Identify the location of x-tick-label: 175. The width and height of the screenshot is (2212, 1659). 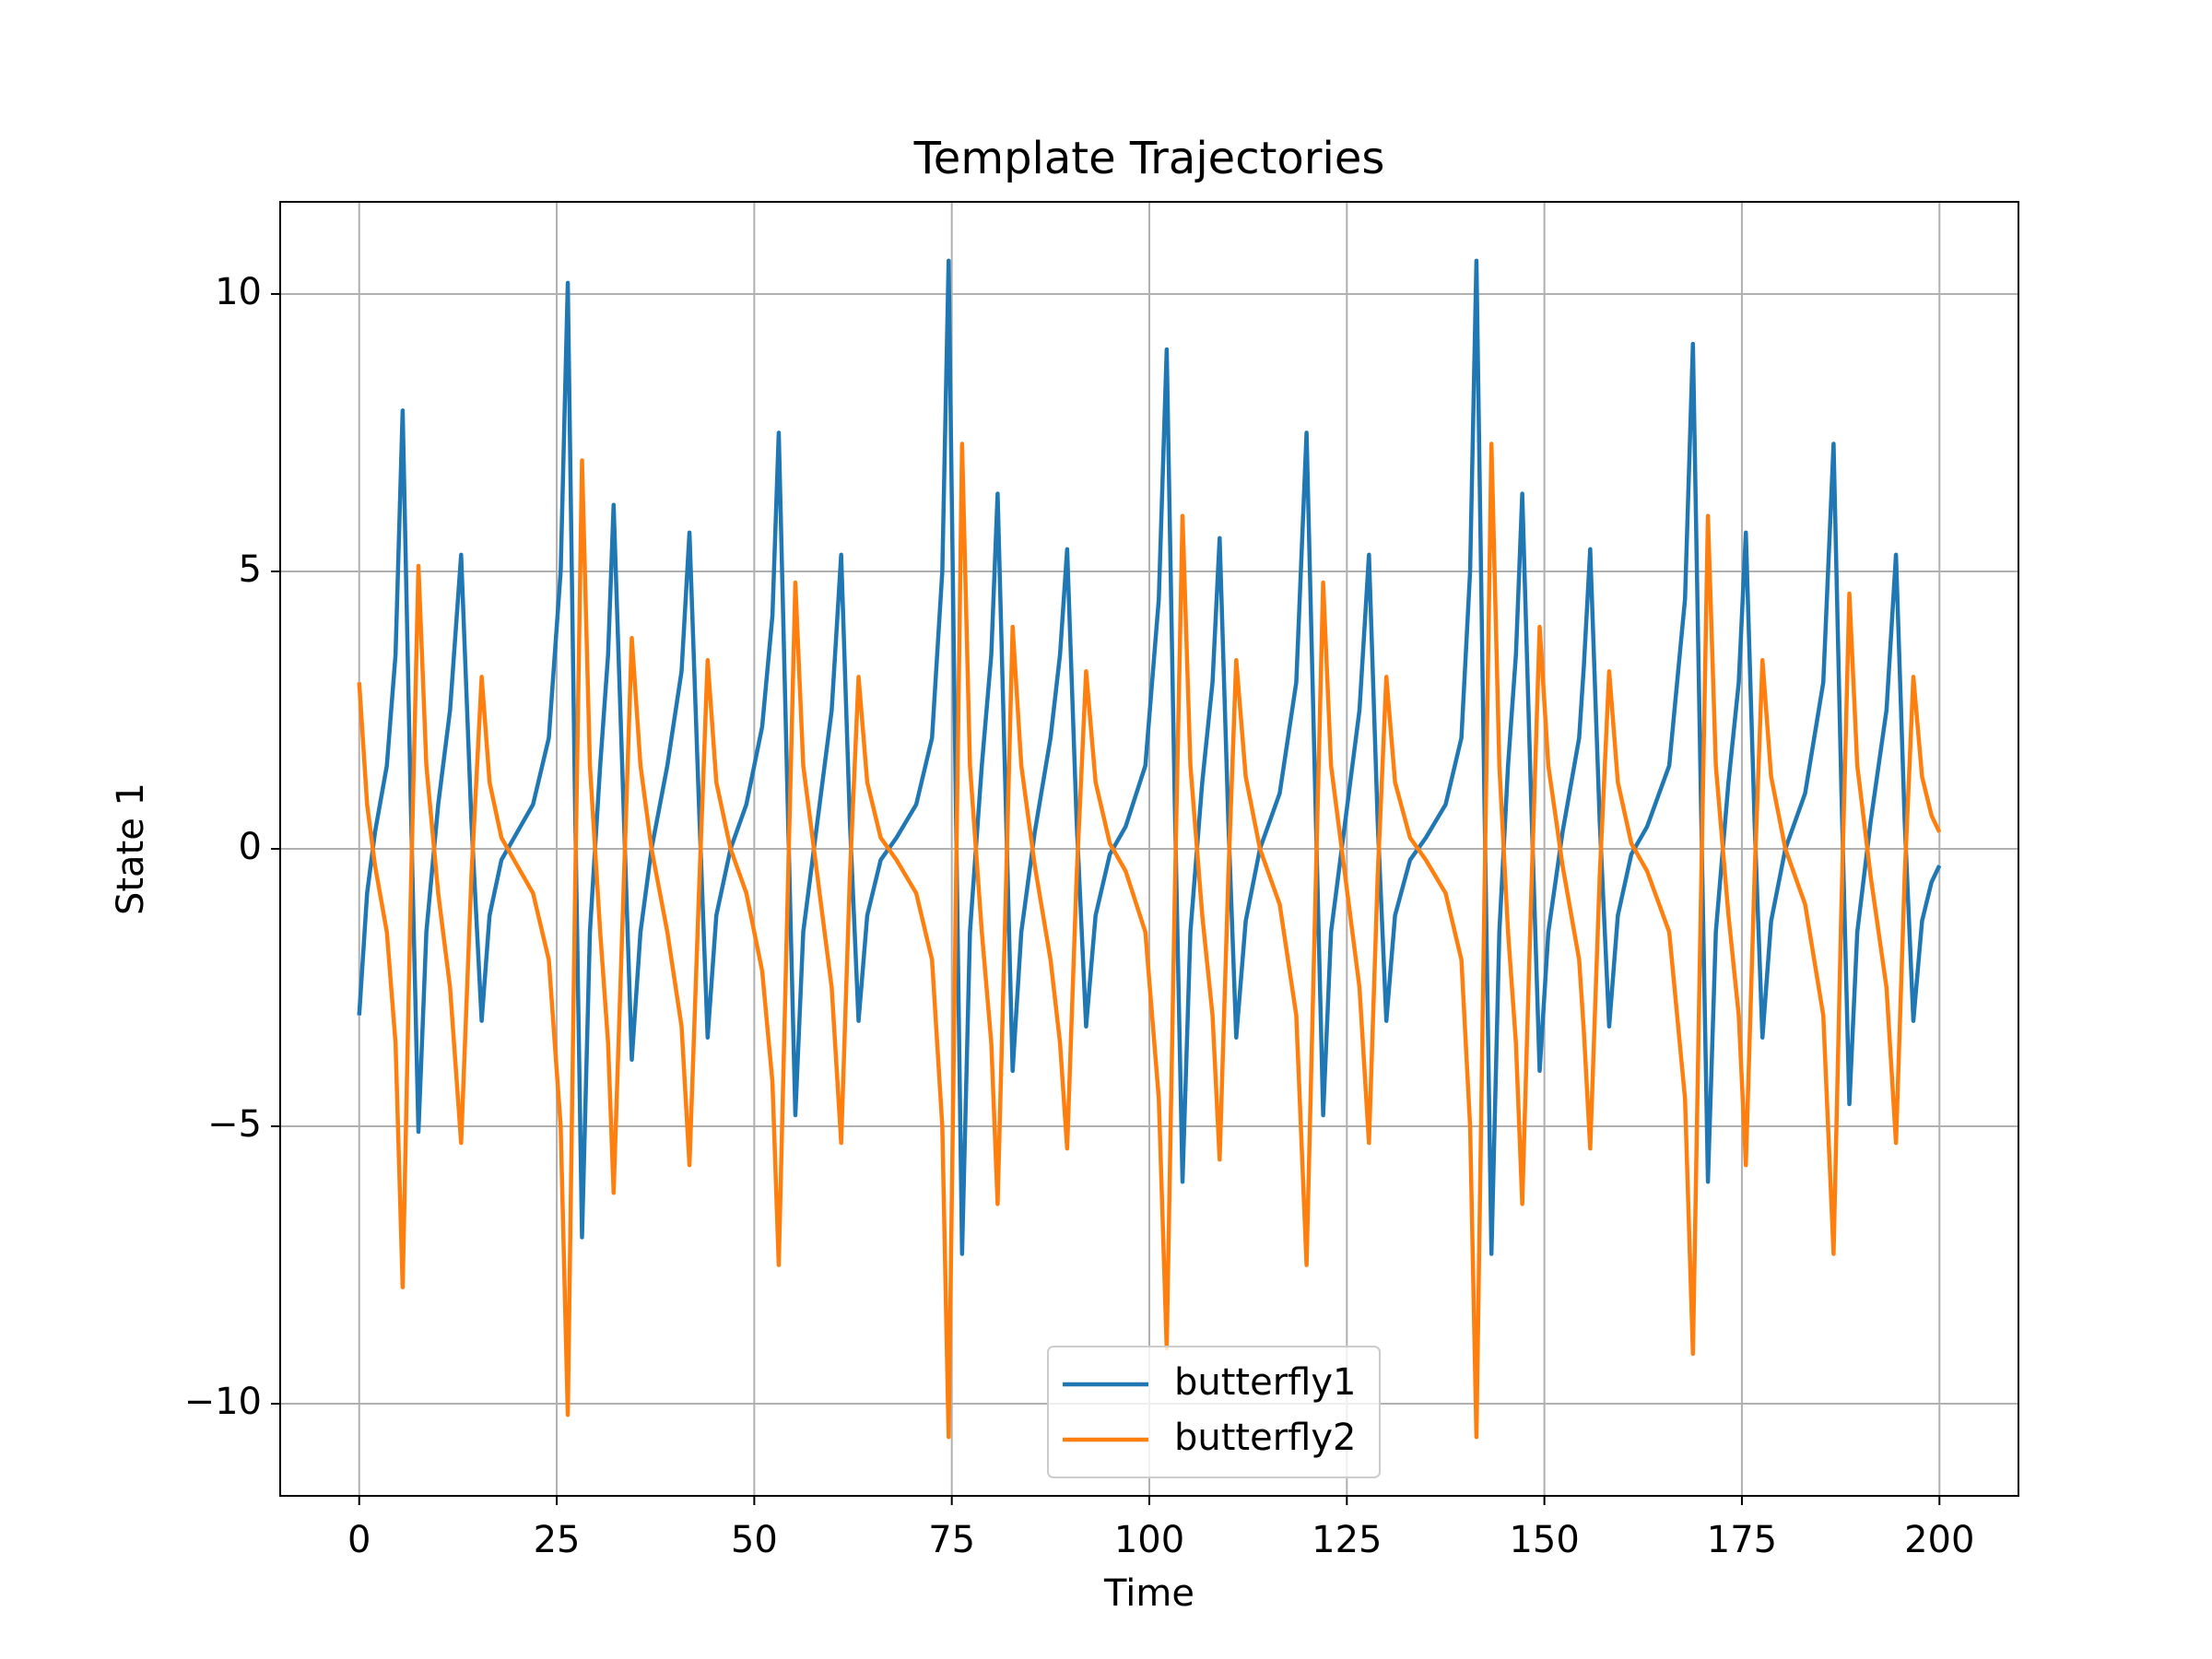
(1742, 1540).